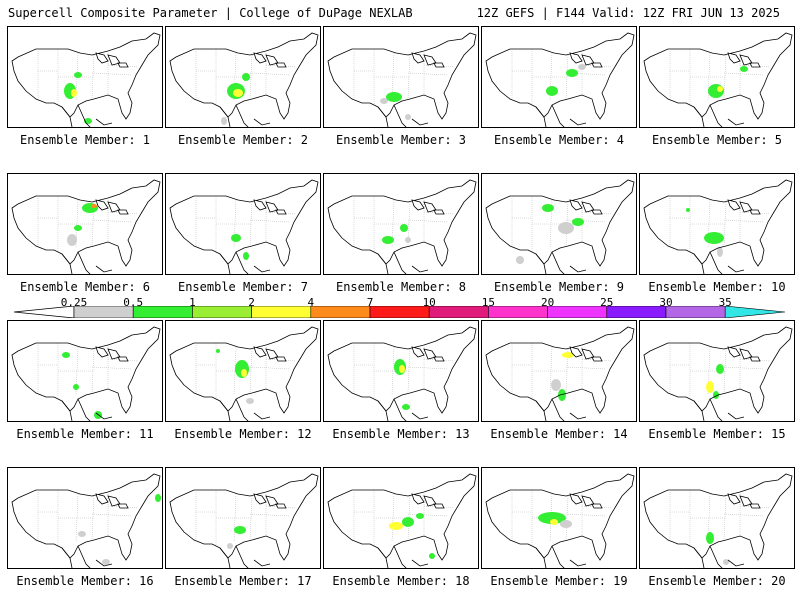 This screenshot has width=800, height=600. I want to click on member-caption: Ensemble Member: 6, so click(85, 287).